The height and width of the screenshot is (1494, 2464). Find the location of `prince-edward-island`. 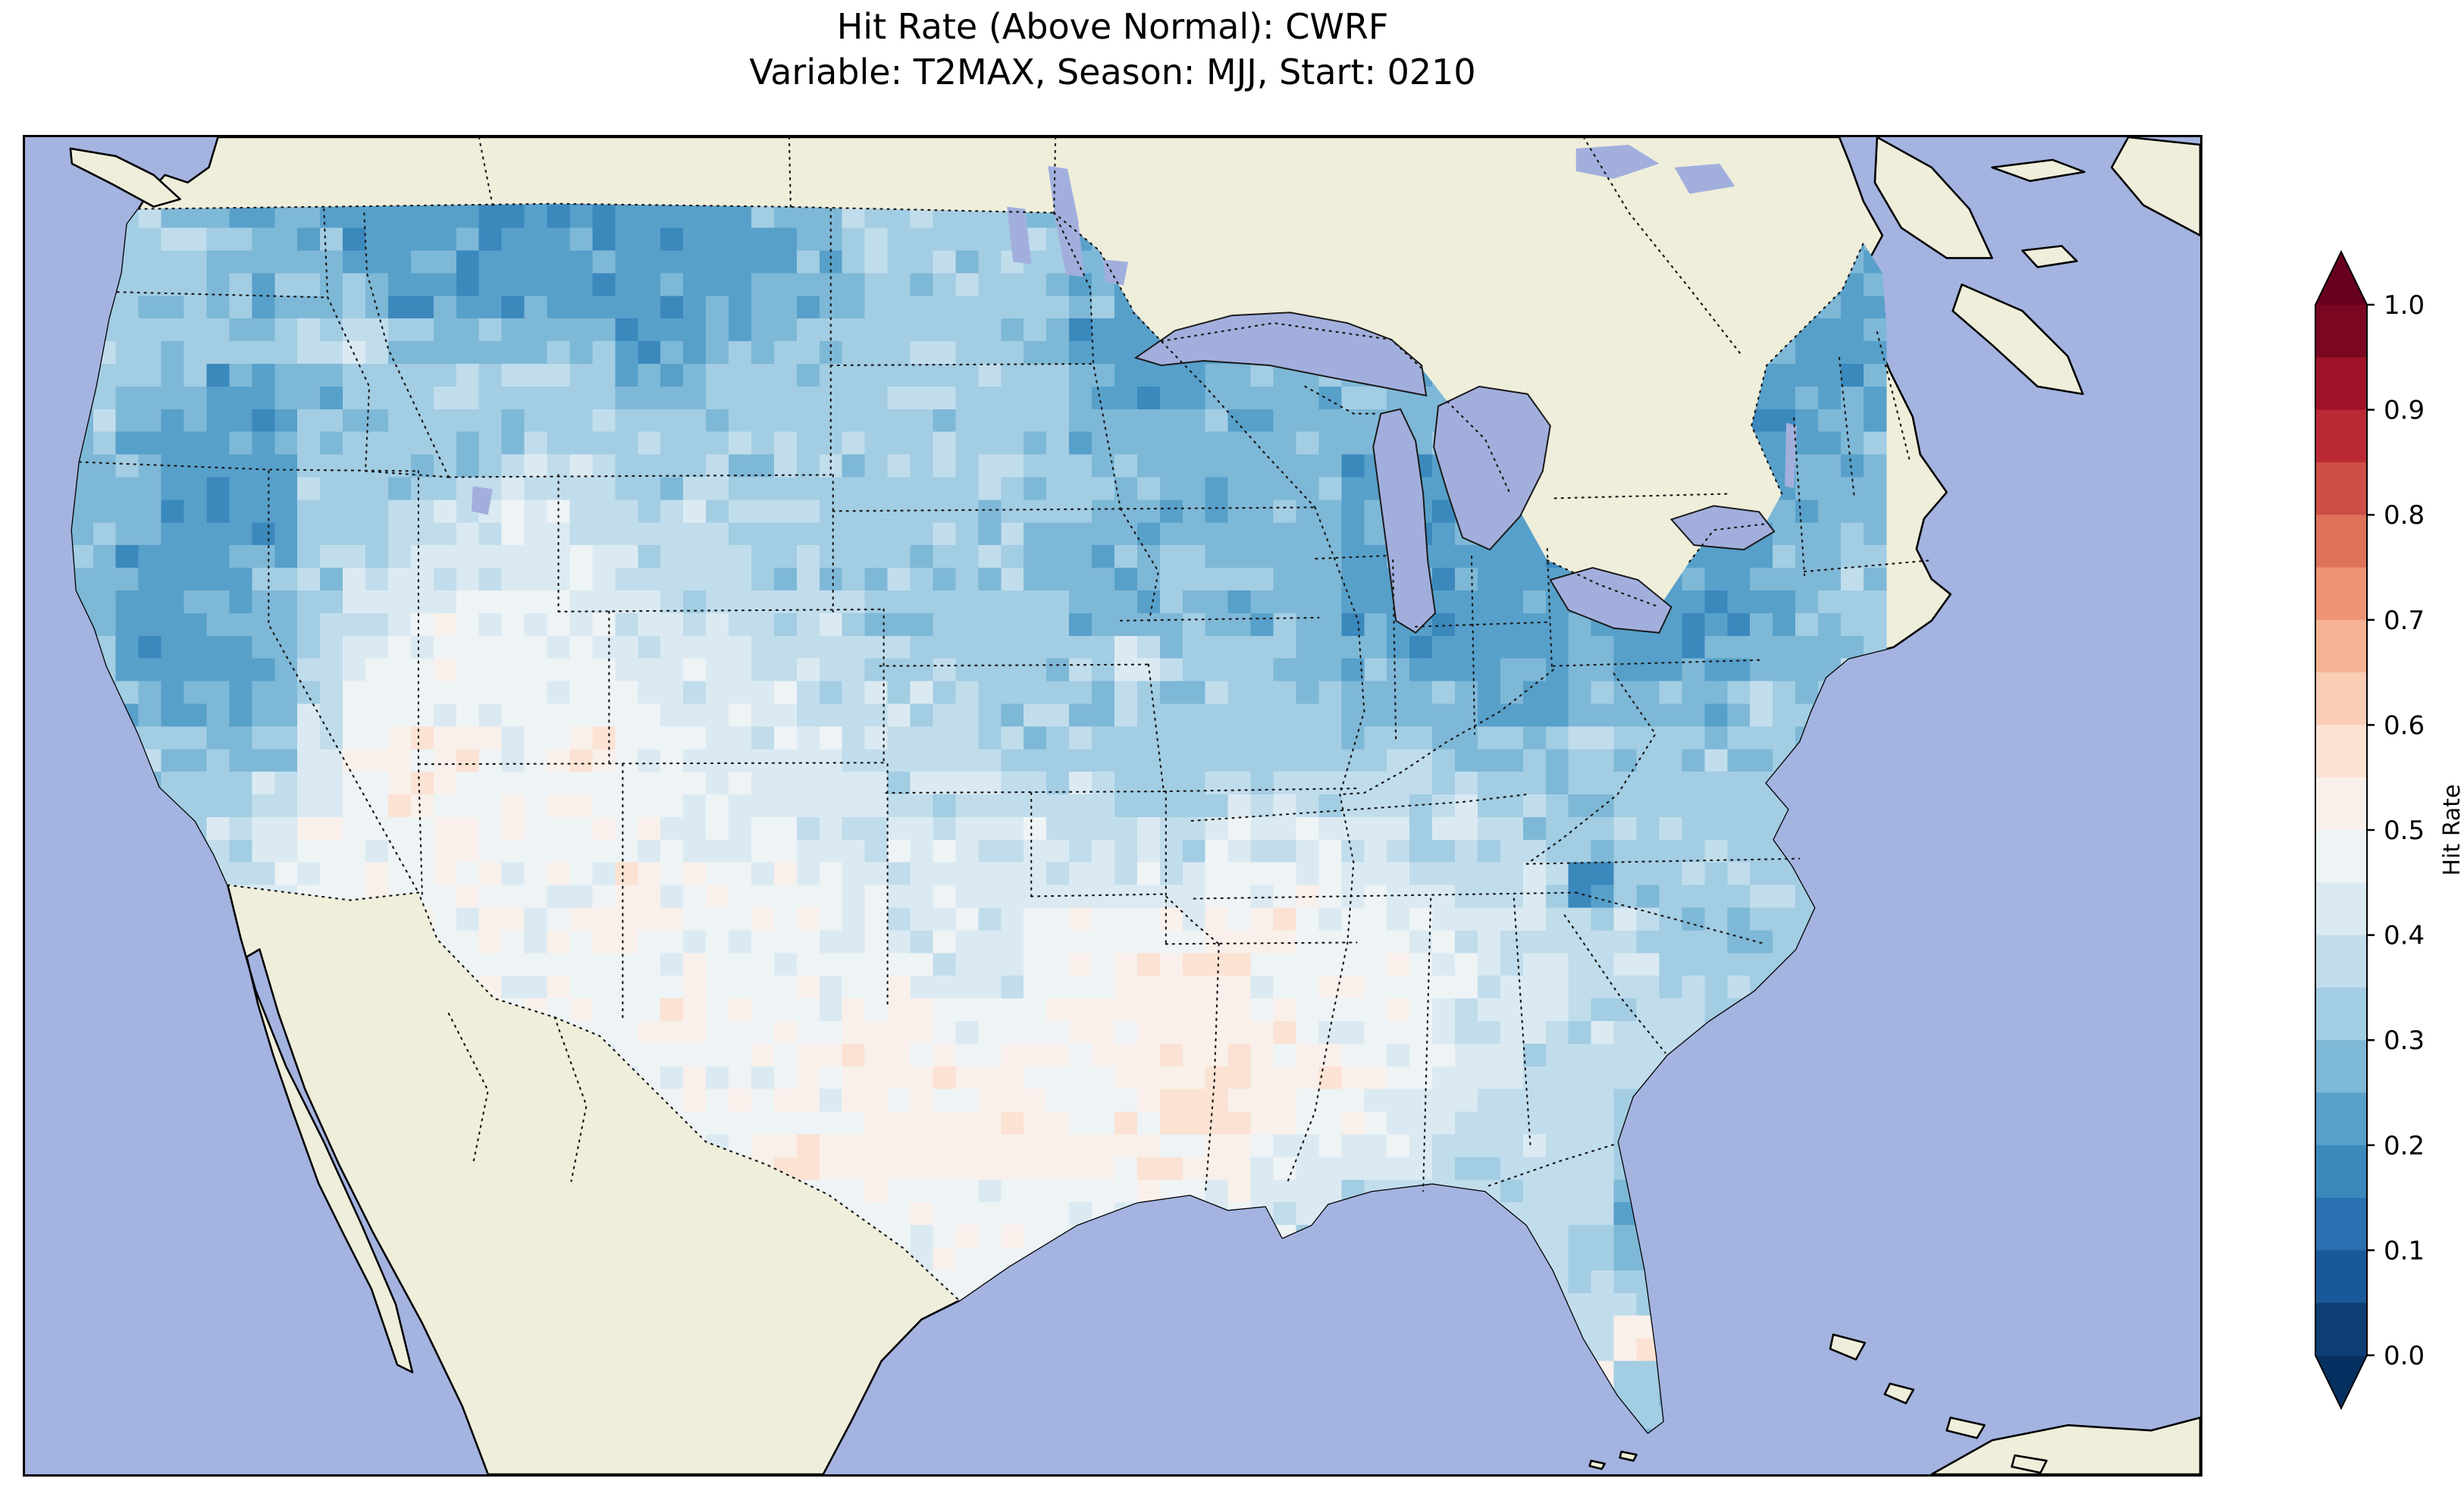

prince-edward-island is located at coordinates (2049, 256).